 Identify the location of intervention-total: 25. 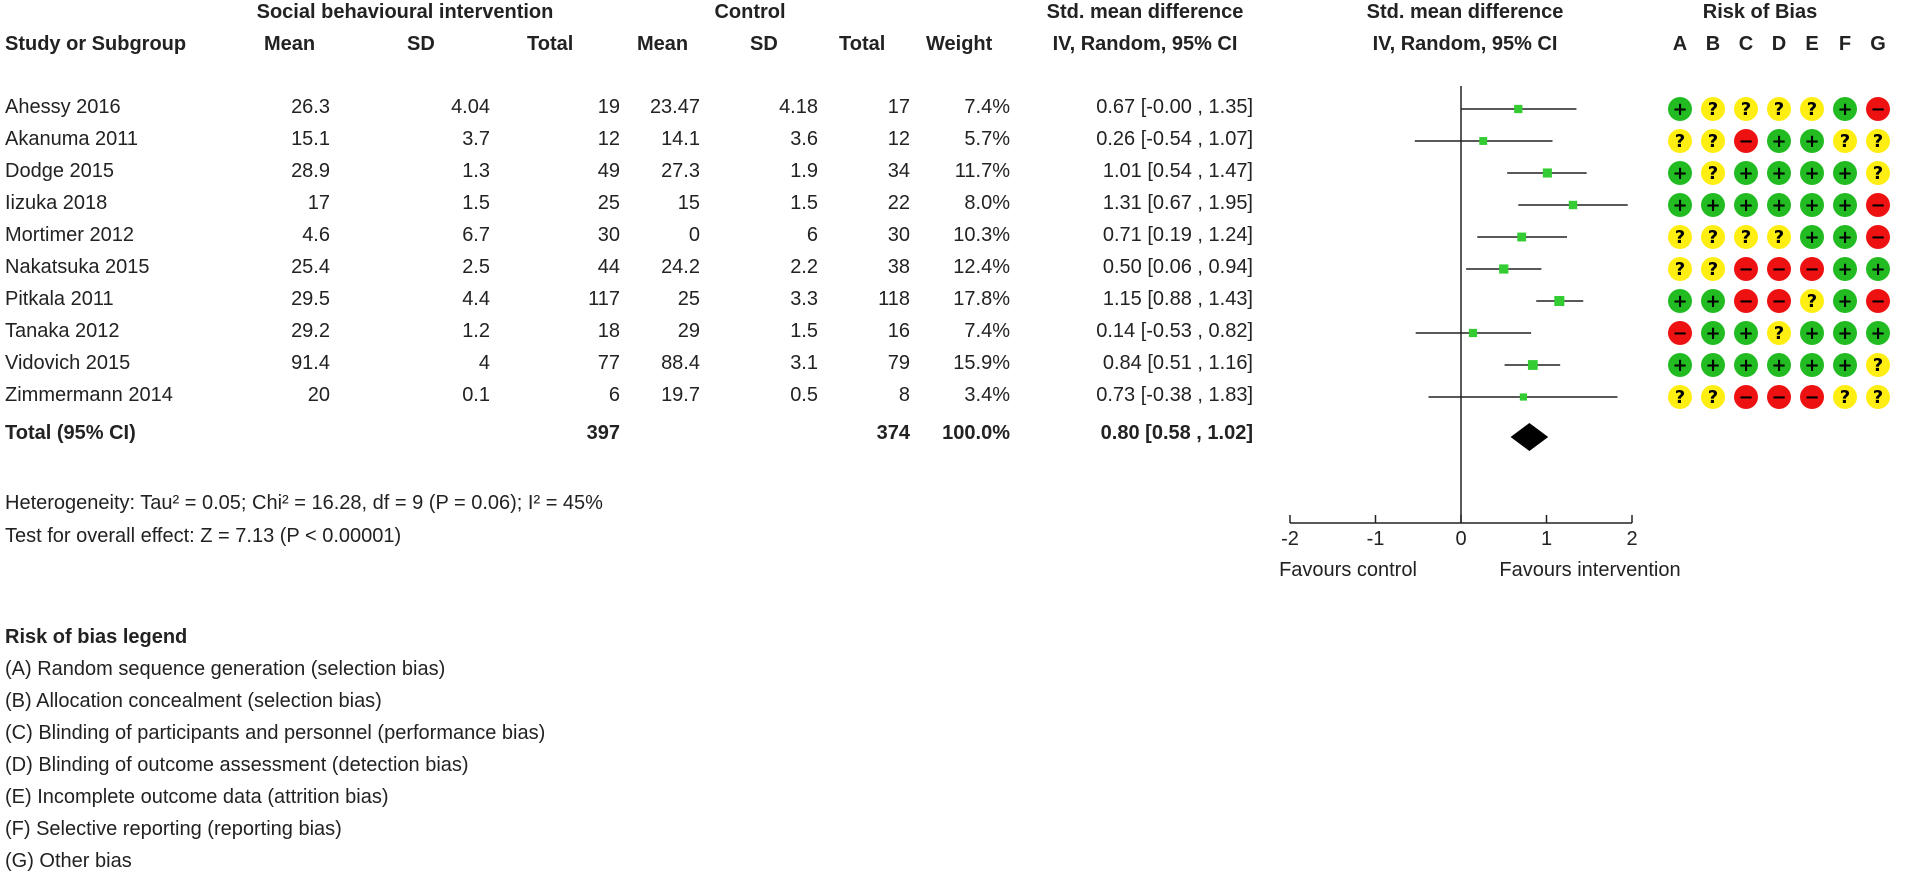
(608, 203).